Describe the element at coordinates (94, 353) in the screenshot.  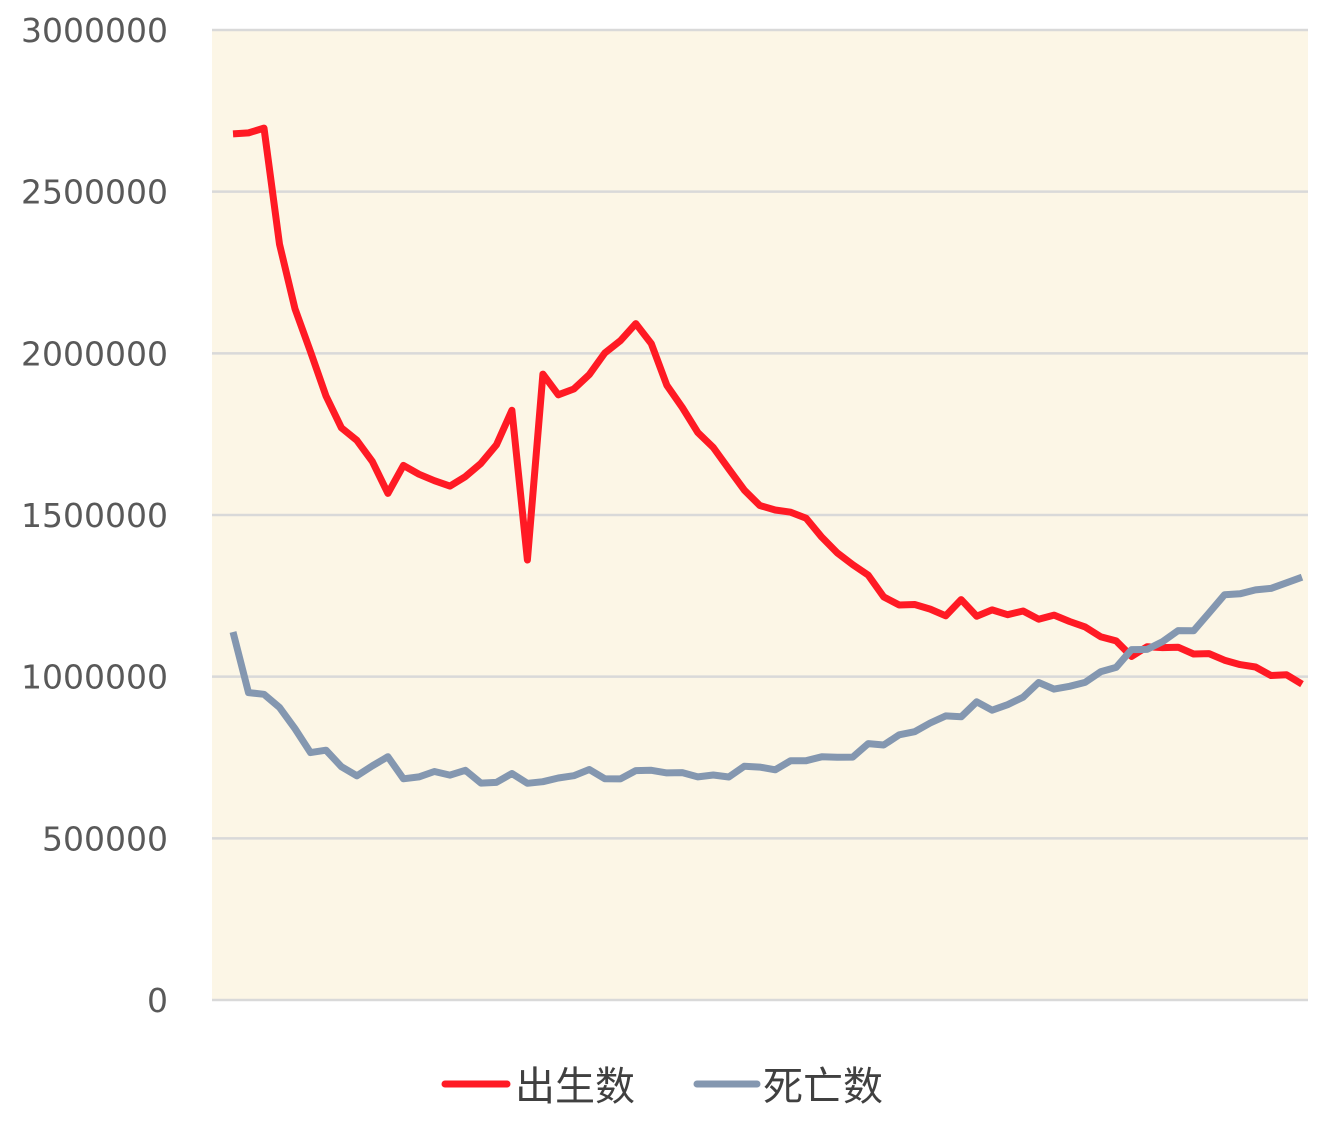
I see `y-tick-label: 2000000` at that location.